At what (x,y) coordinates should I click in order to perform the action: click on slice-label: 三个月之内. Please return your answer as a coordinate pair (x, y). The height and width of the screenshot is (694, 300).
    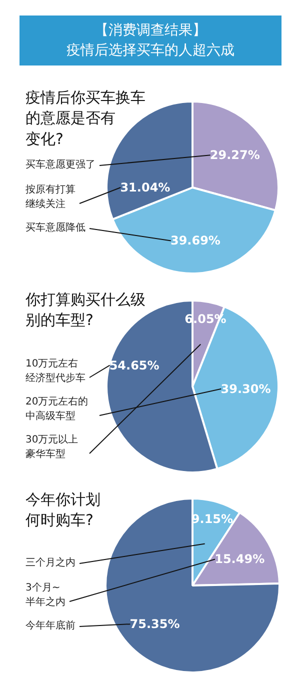
    Looking at the image, I should click on (51, 562).